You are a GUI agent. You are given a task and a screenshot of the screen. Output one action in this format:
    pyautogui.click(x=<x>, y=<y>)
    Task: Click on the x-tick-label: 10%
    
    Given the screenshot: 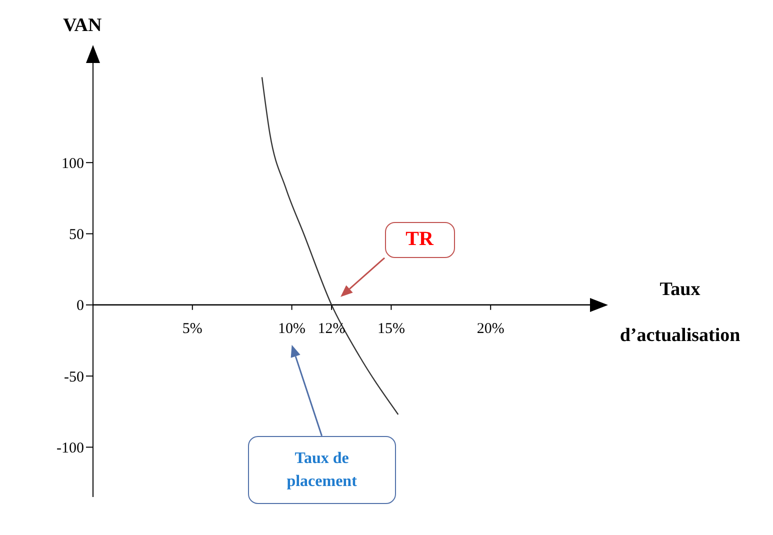 What is the action you would take?
    pyautogui.click(x=292, y=328)
    